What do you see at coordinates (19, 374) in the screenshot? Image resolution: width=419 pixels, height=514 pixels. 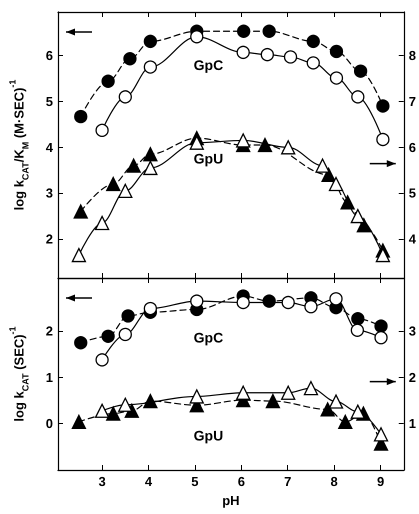 I see `y-axis-title: log kCAT (SEC)-1` at bounding box center [19, 374].